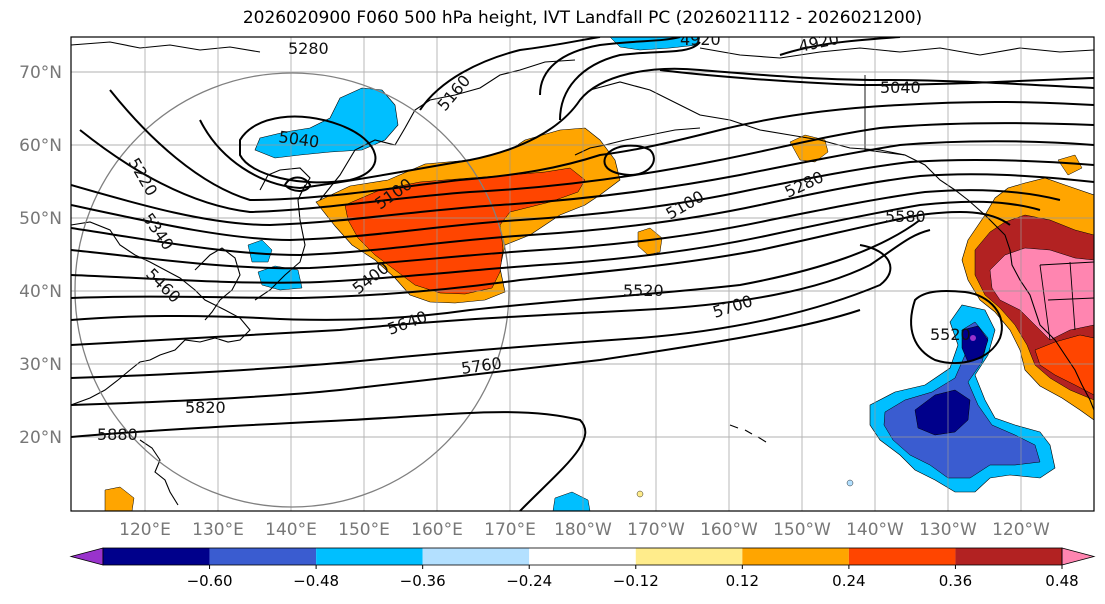  What do you see at coordinates (636, 581) in the screenshot?
I see `colorbar-tick-label: −0.12` at bounding box center [636, 581].